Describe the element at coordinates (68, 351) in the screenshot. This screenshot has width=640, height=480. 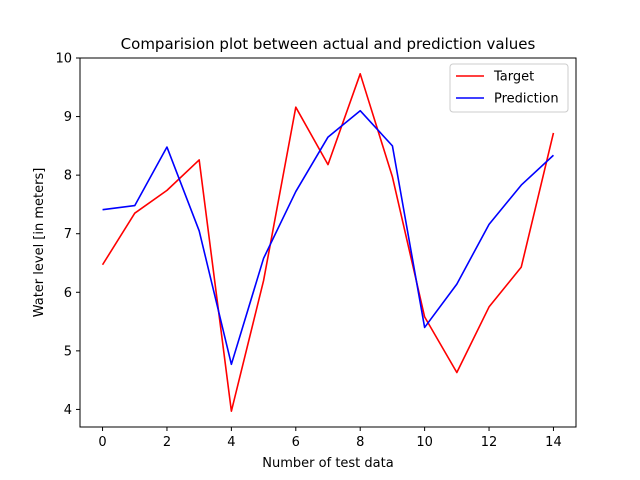
I see `y-tick-label: 5` at that location.